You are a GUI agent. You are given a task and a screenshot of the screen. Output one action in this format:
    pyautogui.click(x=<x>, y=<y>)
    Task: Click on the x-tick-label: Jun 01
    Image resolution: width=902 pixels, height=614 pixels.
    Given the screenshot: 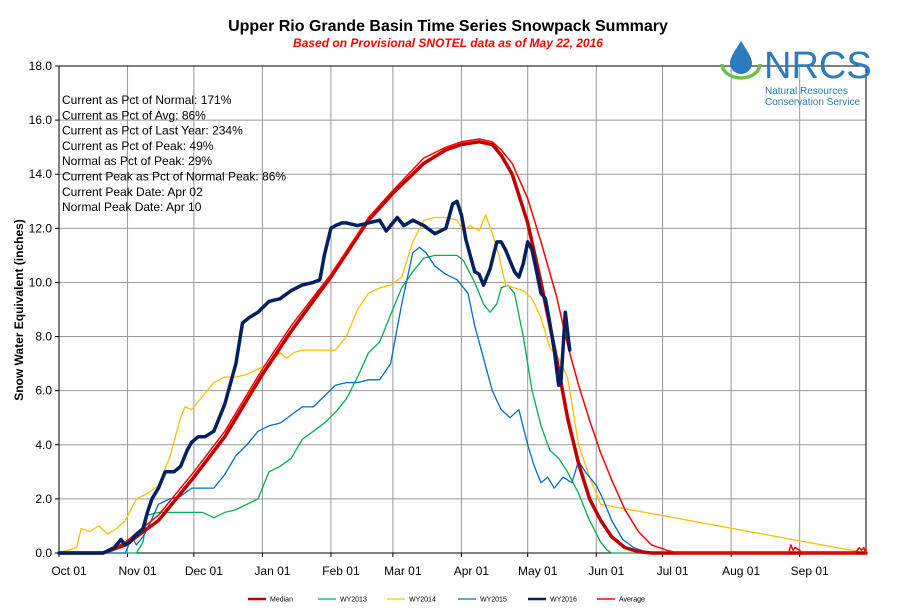 What is the action you would take?
    pyautogui.click(x=606, y=571)
    